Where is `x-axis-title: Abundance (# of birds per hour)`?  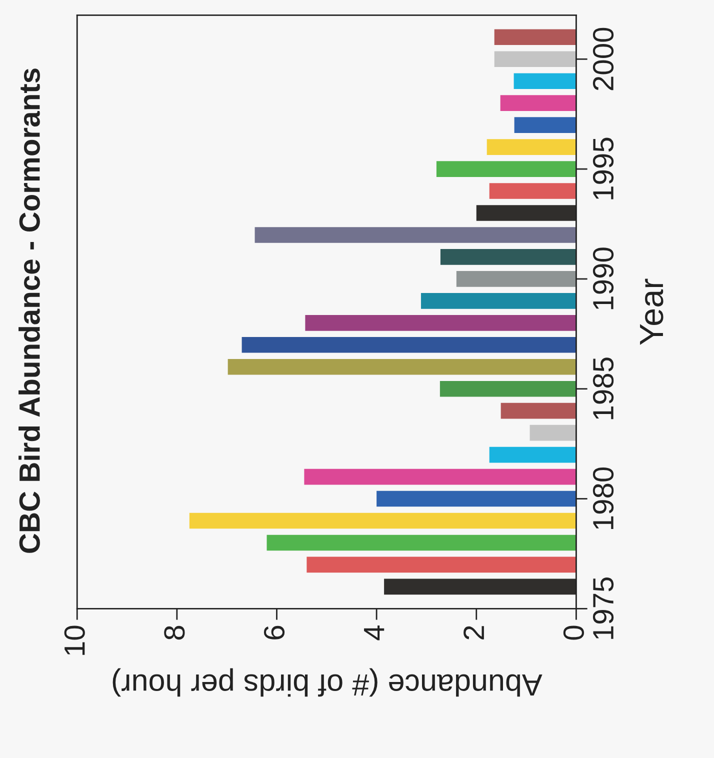
x-axis-title: Abundance (# of birds per hour) is located at coordinates (327, 682).